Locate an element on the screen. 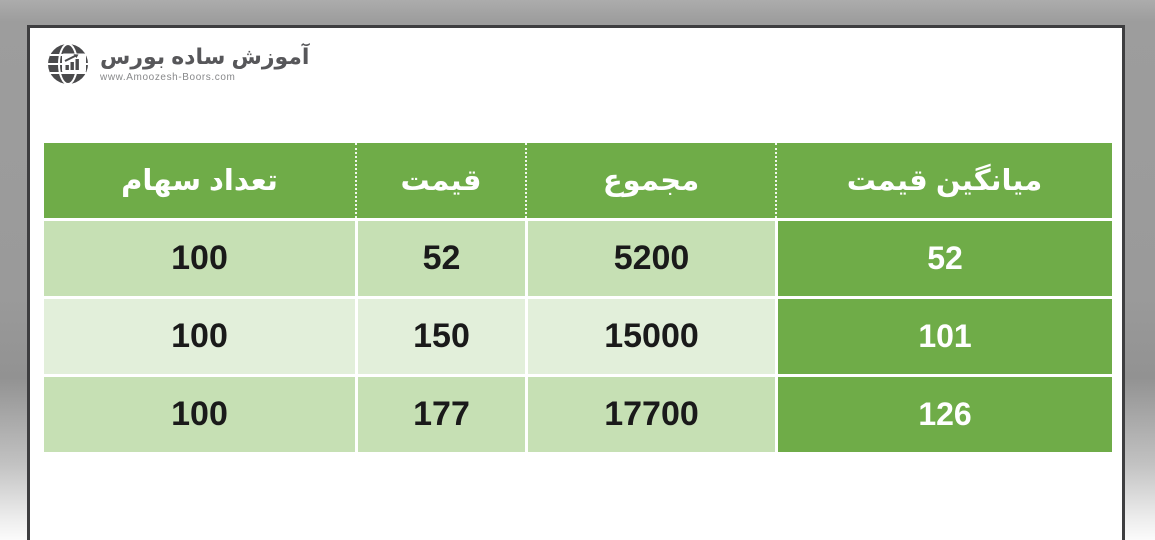 The height and width of the screenshot is (540, 1155). cell-shares-r3: 100 is located at coordinates (199, 413).